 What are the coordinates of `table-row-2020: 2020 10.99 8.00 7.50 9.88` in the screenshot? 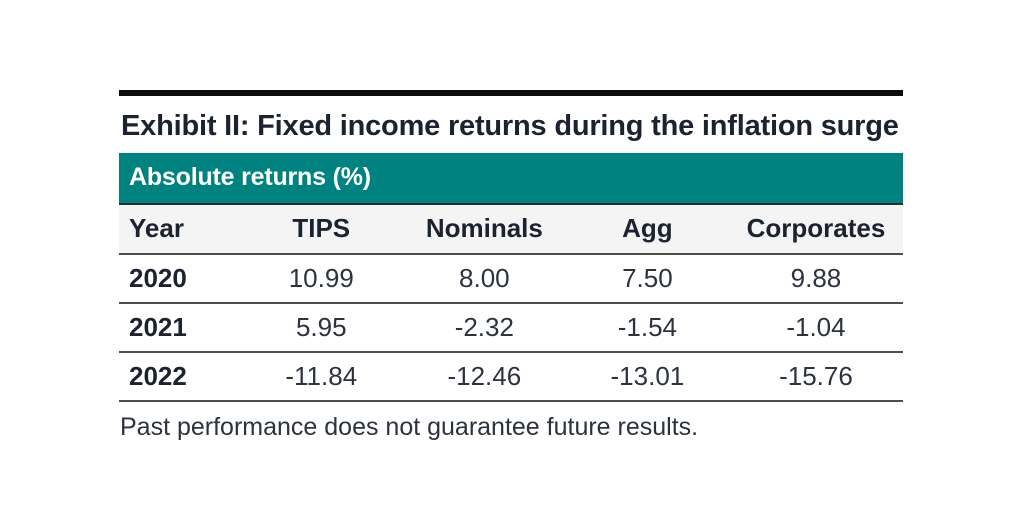 It's located at (511, 278).